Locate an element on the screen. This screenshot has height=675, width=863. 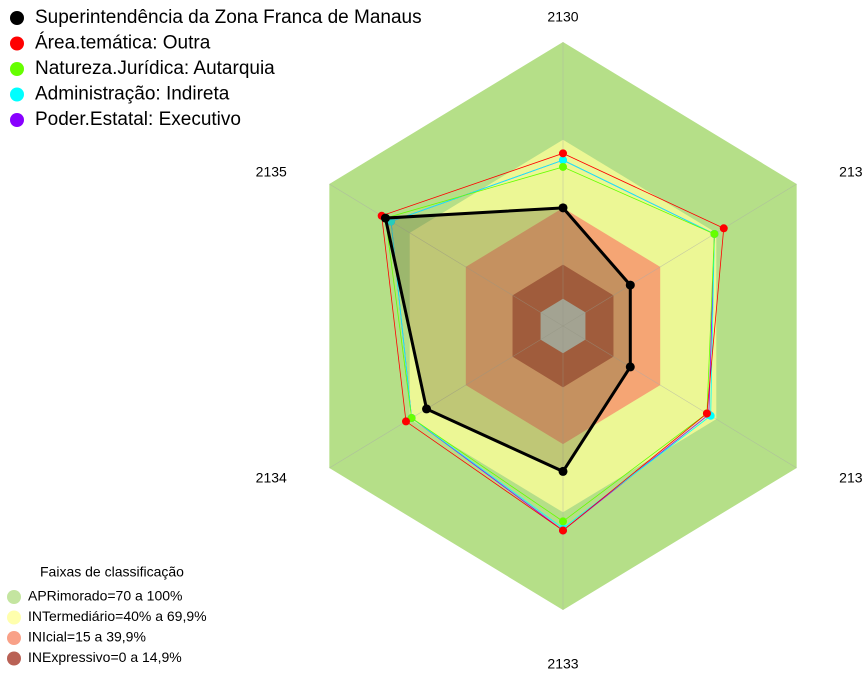
legend-label: Área.temática: Outra is located at coordinates (123, 43).